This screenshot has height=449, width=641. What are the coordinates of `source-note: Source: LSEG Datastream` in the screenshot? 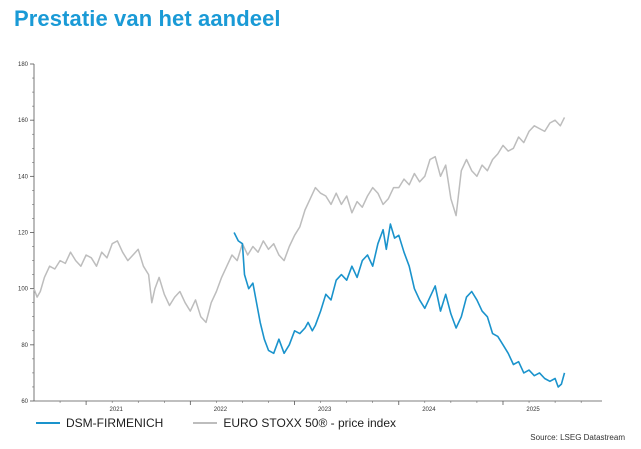 It's located at (577, 437).